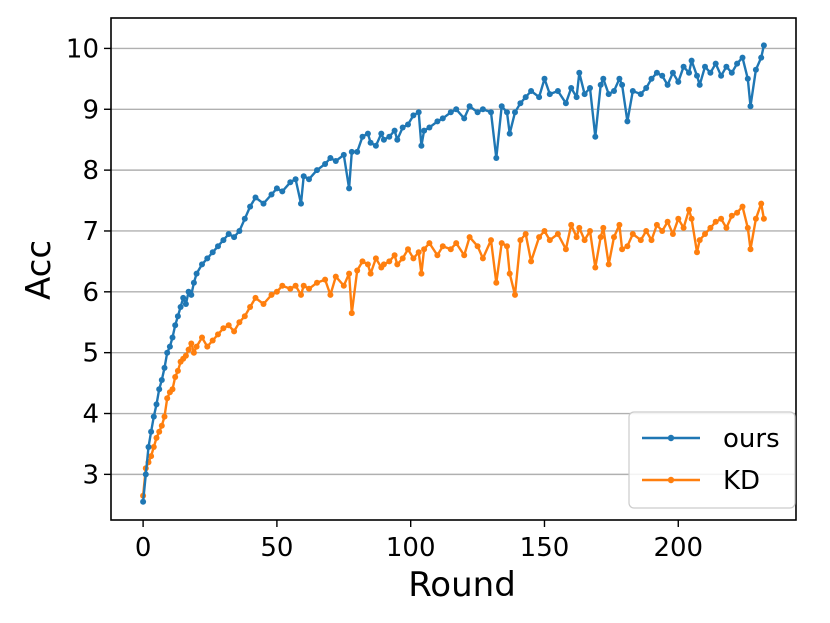 This screenshot has height=623, width=830. I want to click on legend-marker-kd, so click(671, 480).